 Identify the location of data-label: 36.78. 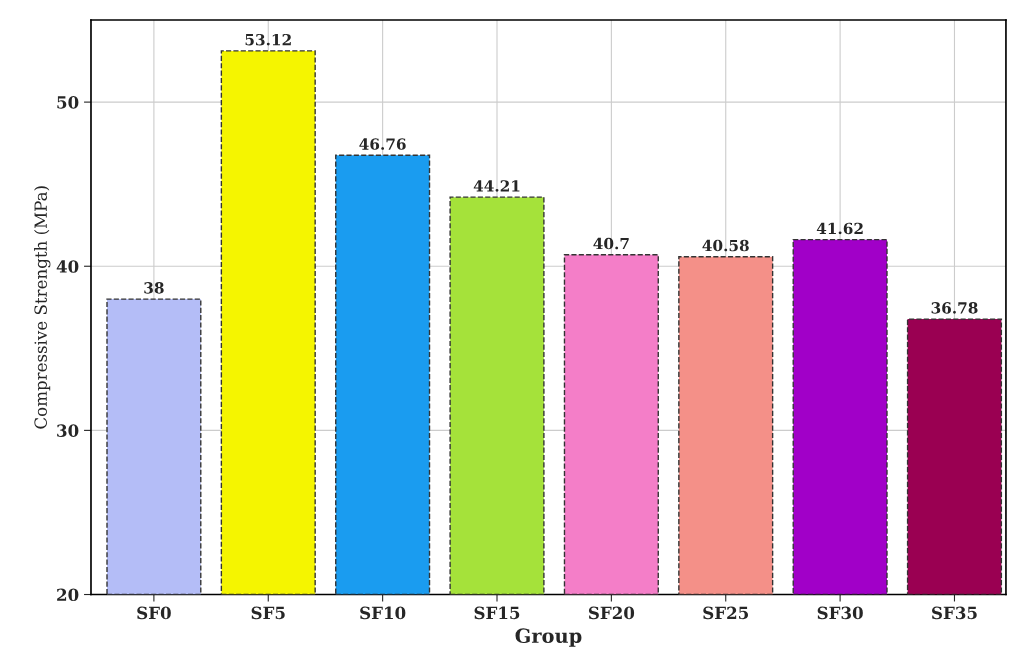
(954, 308).